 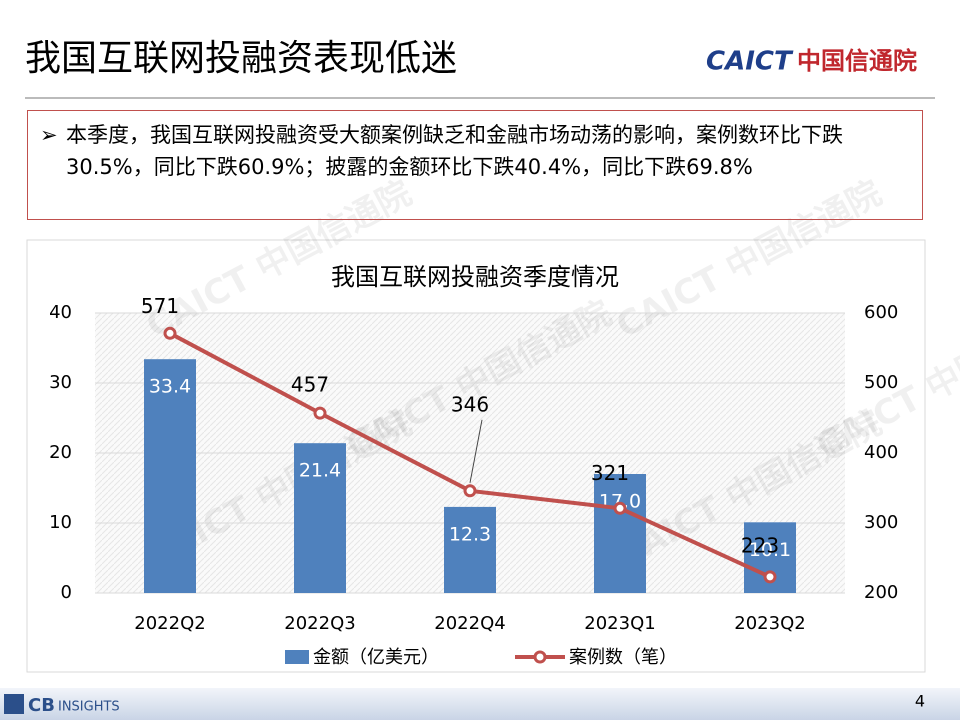 What do you see at coordinates (769, 623) in the screenshot?
I see `x-tick-label: 2023Q2` at bounding box center [769, 623].